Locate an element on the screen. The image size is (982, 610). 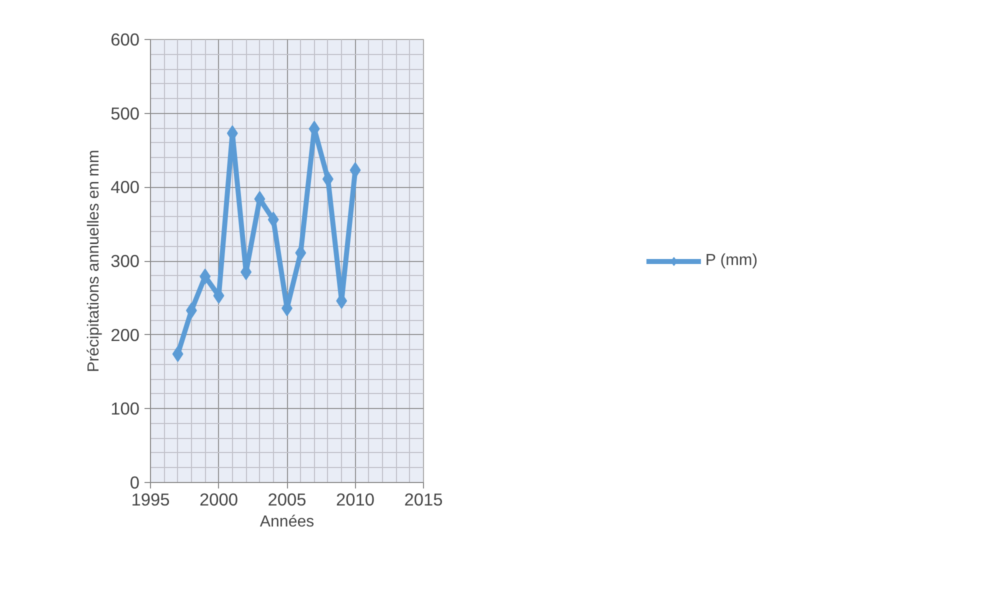
x-tick-label: 2015 is located at coordinates (423, 500).